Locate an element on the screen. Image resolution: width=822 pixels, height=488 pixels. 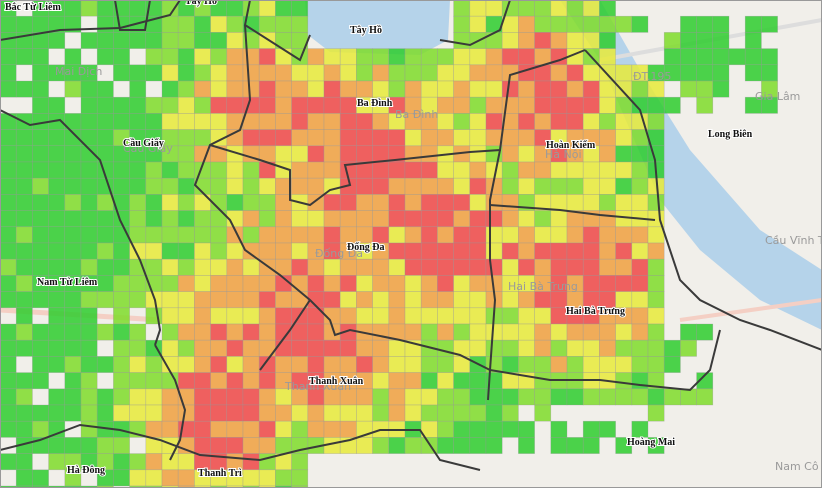
lake is located at coordinates (377, 27).